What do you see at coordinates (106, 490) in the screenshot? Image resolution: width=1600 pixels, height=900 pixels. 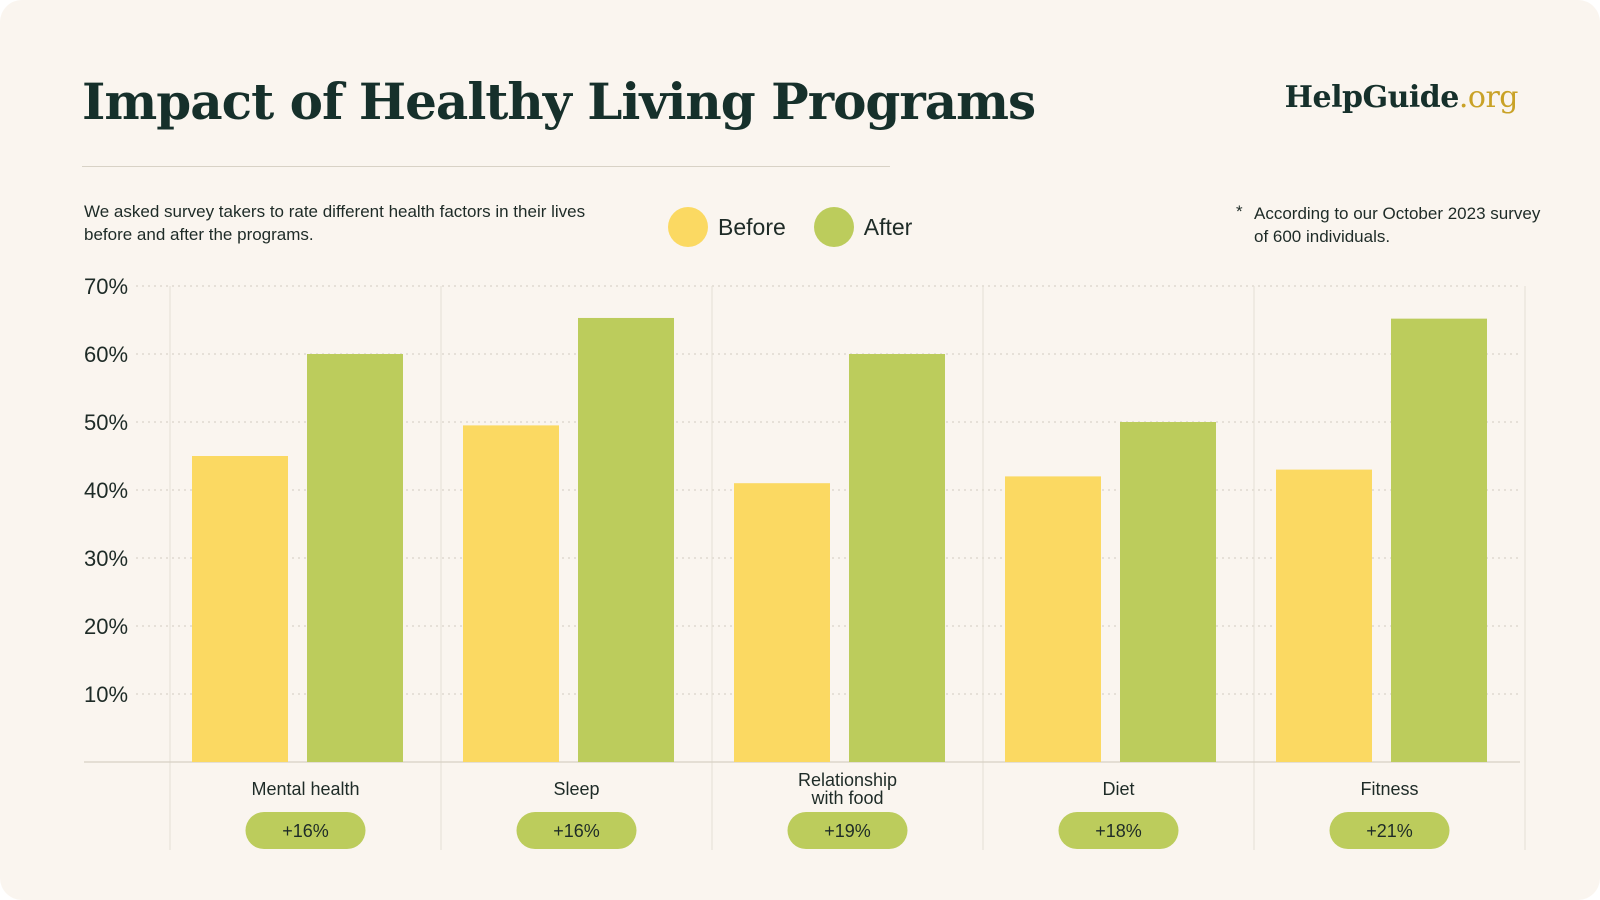 I see `y-tick-label: 40%` at bounding box center [106, 490].